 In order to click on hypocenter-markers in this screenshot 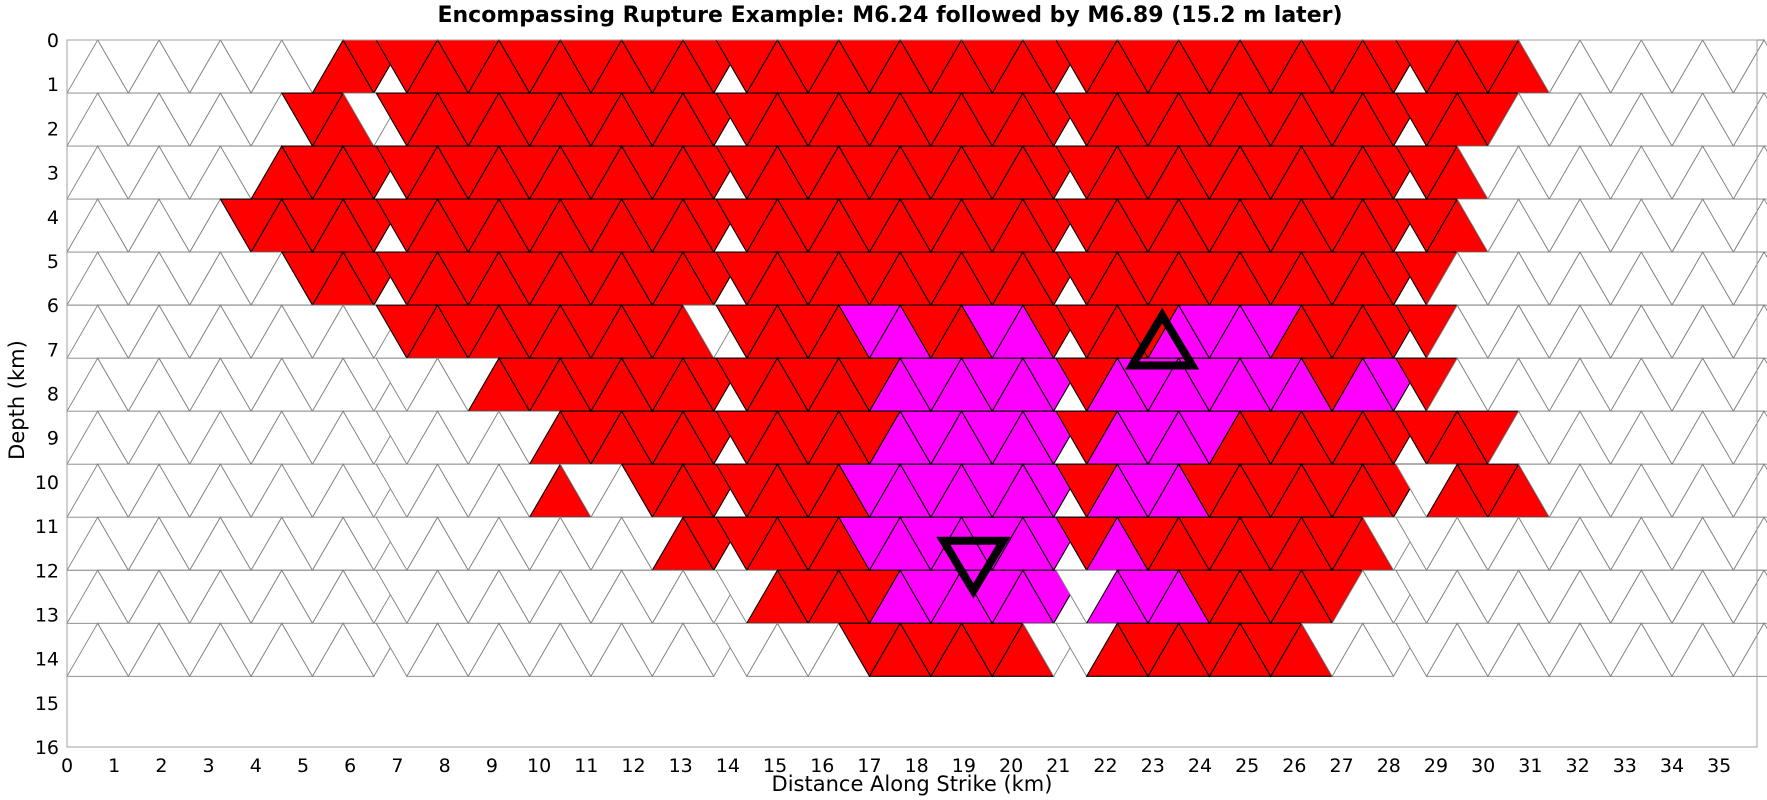, I will do `click(1068, 453)`.